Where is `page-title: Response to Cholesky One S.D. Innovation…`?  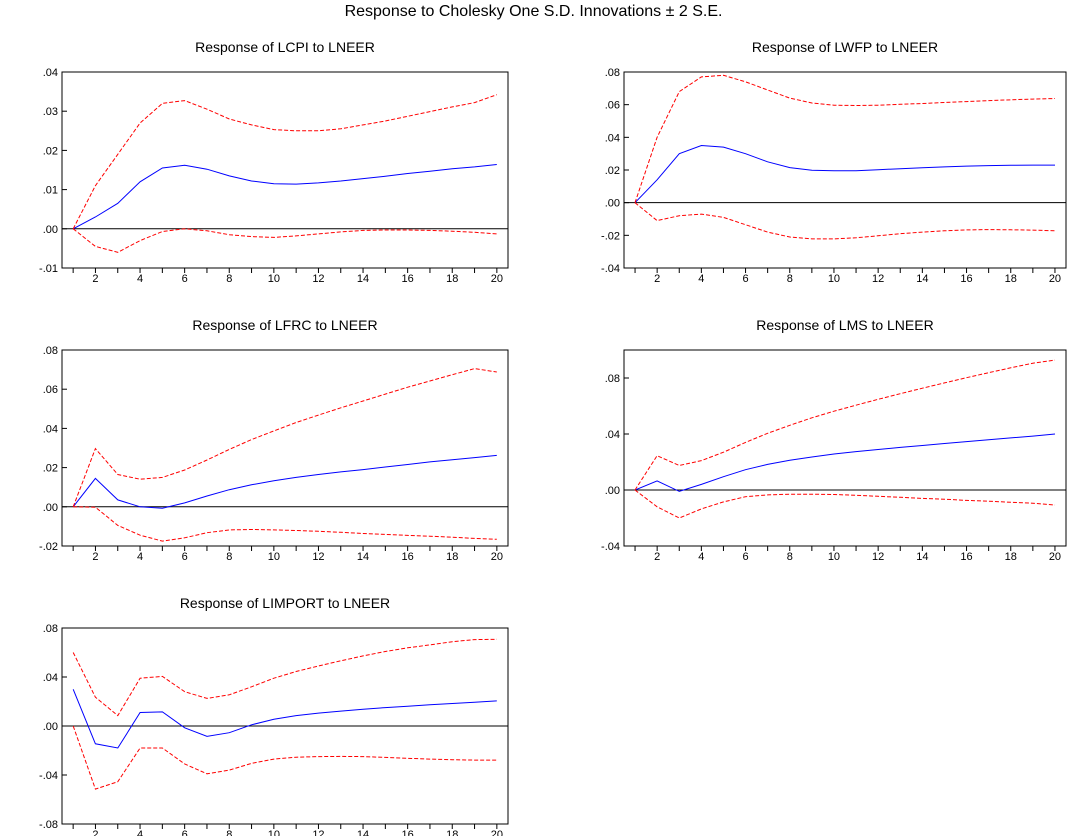
page-title: Response to Cholesky One S.D. Innovation… is located at coordinates (533, 11).